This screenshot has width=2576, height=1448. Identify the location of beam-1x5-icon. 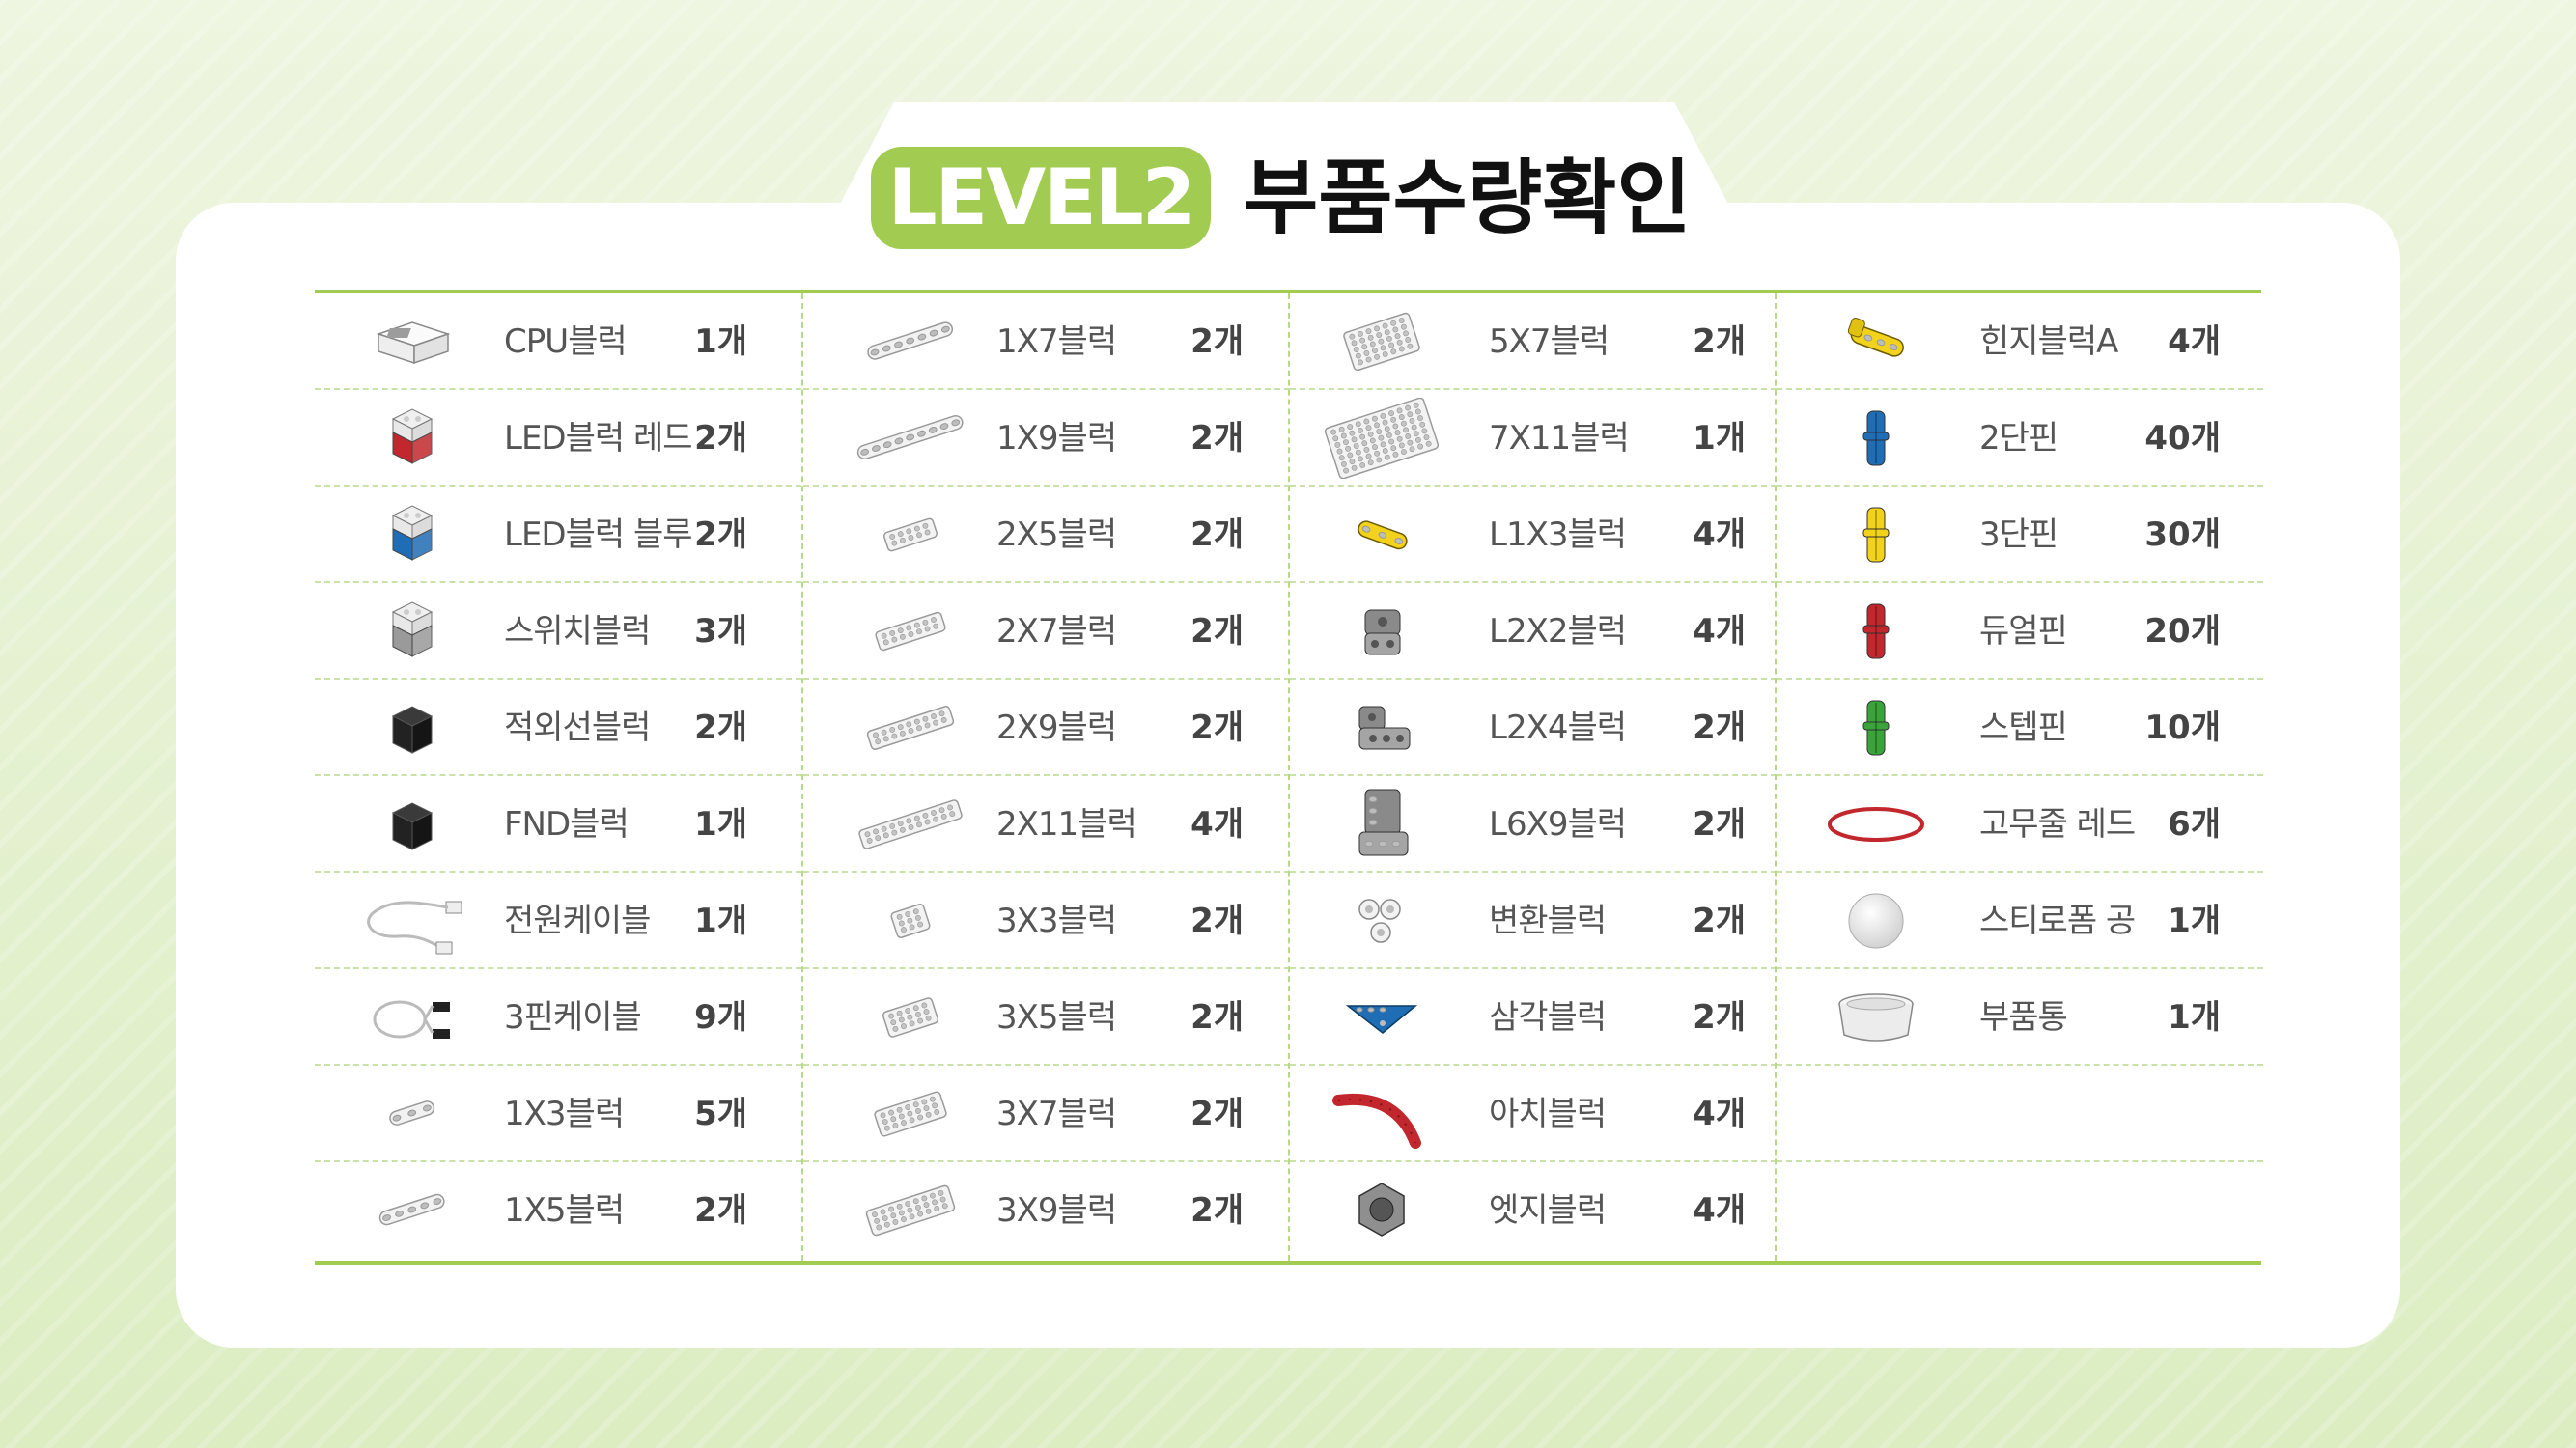
(413, 1211).